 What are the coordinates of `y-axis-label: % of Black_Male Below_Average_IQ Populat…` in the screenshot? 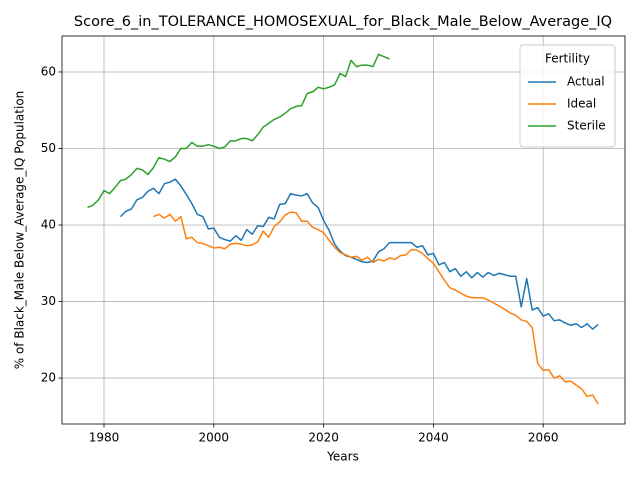 It's located at (20, 230).